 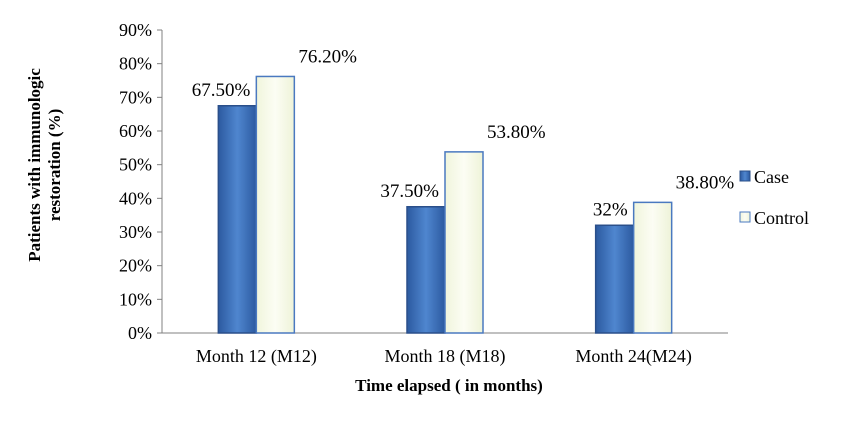 I want to click on control-legend-label: Control, so click(x=781, y=218).